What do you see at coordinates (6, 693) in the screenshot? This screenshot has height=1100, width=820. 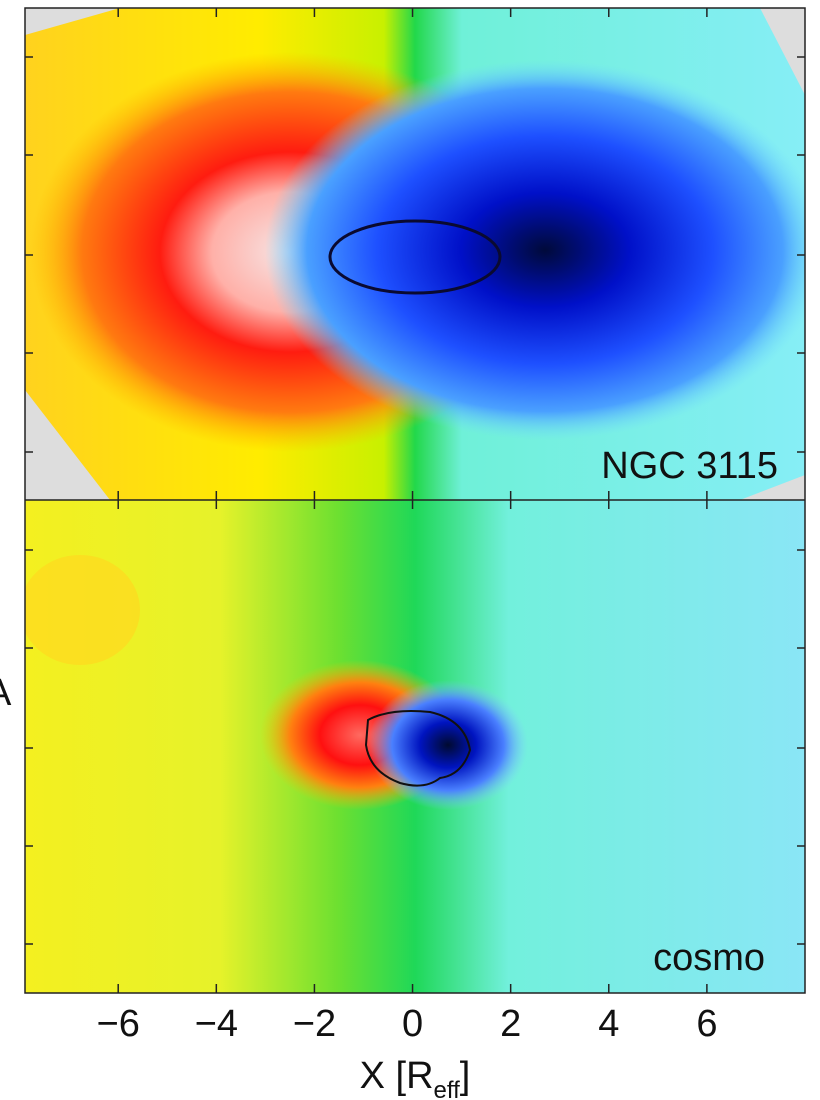 I see `y-axis-label: A` at bounding box center [6, 693].